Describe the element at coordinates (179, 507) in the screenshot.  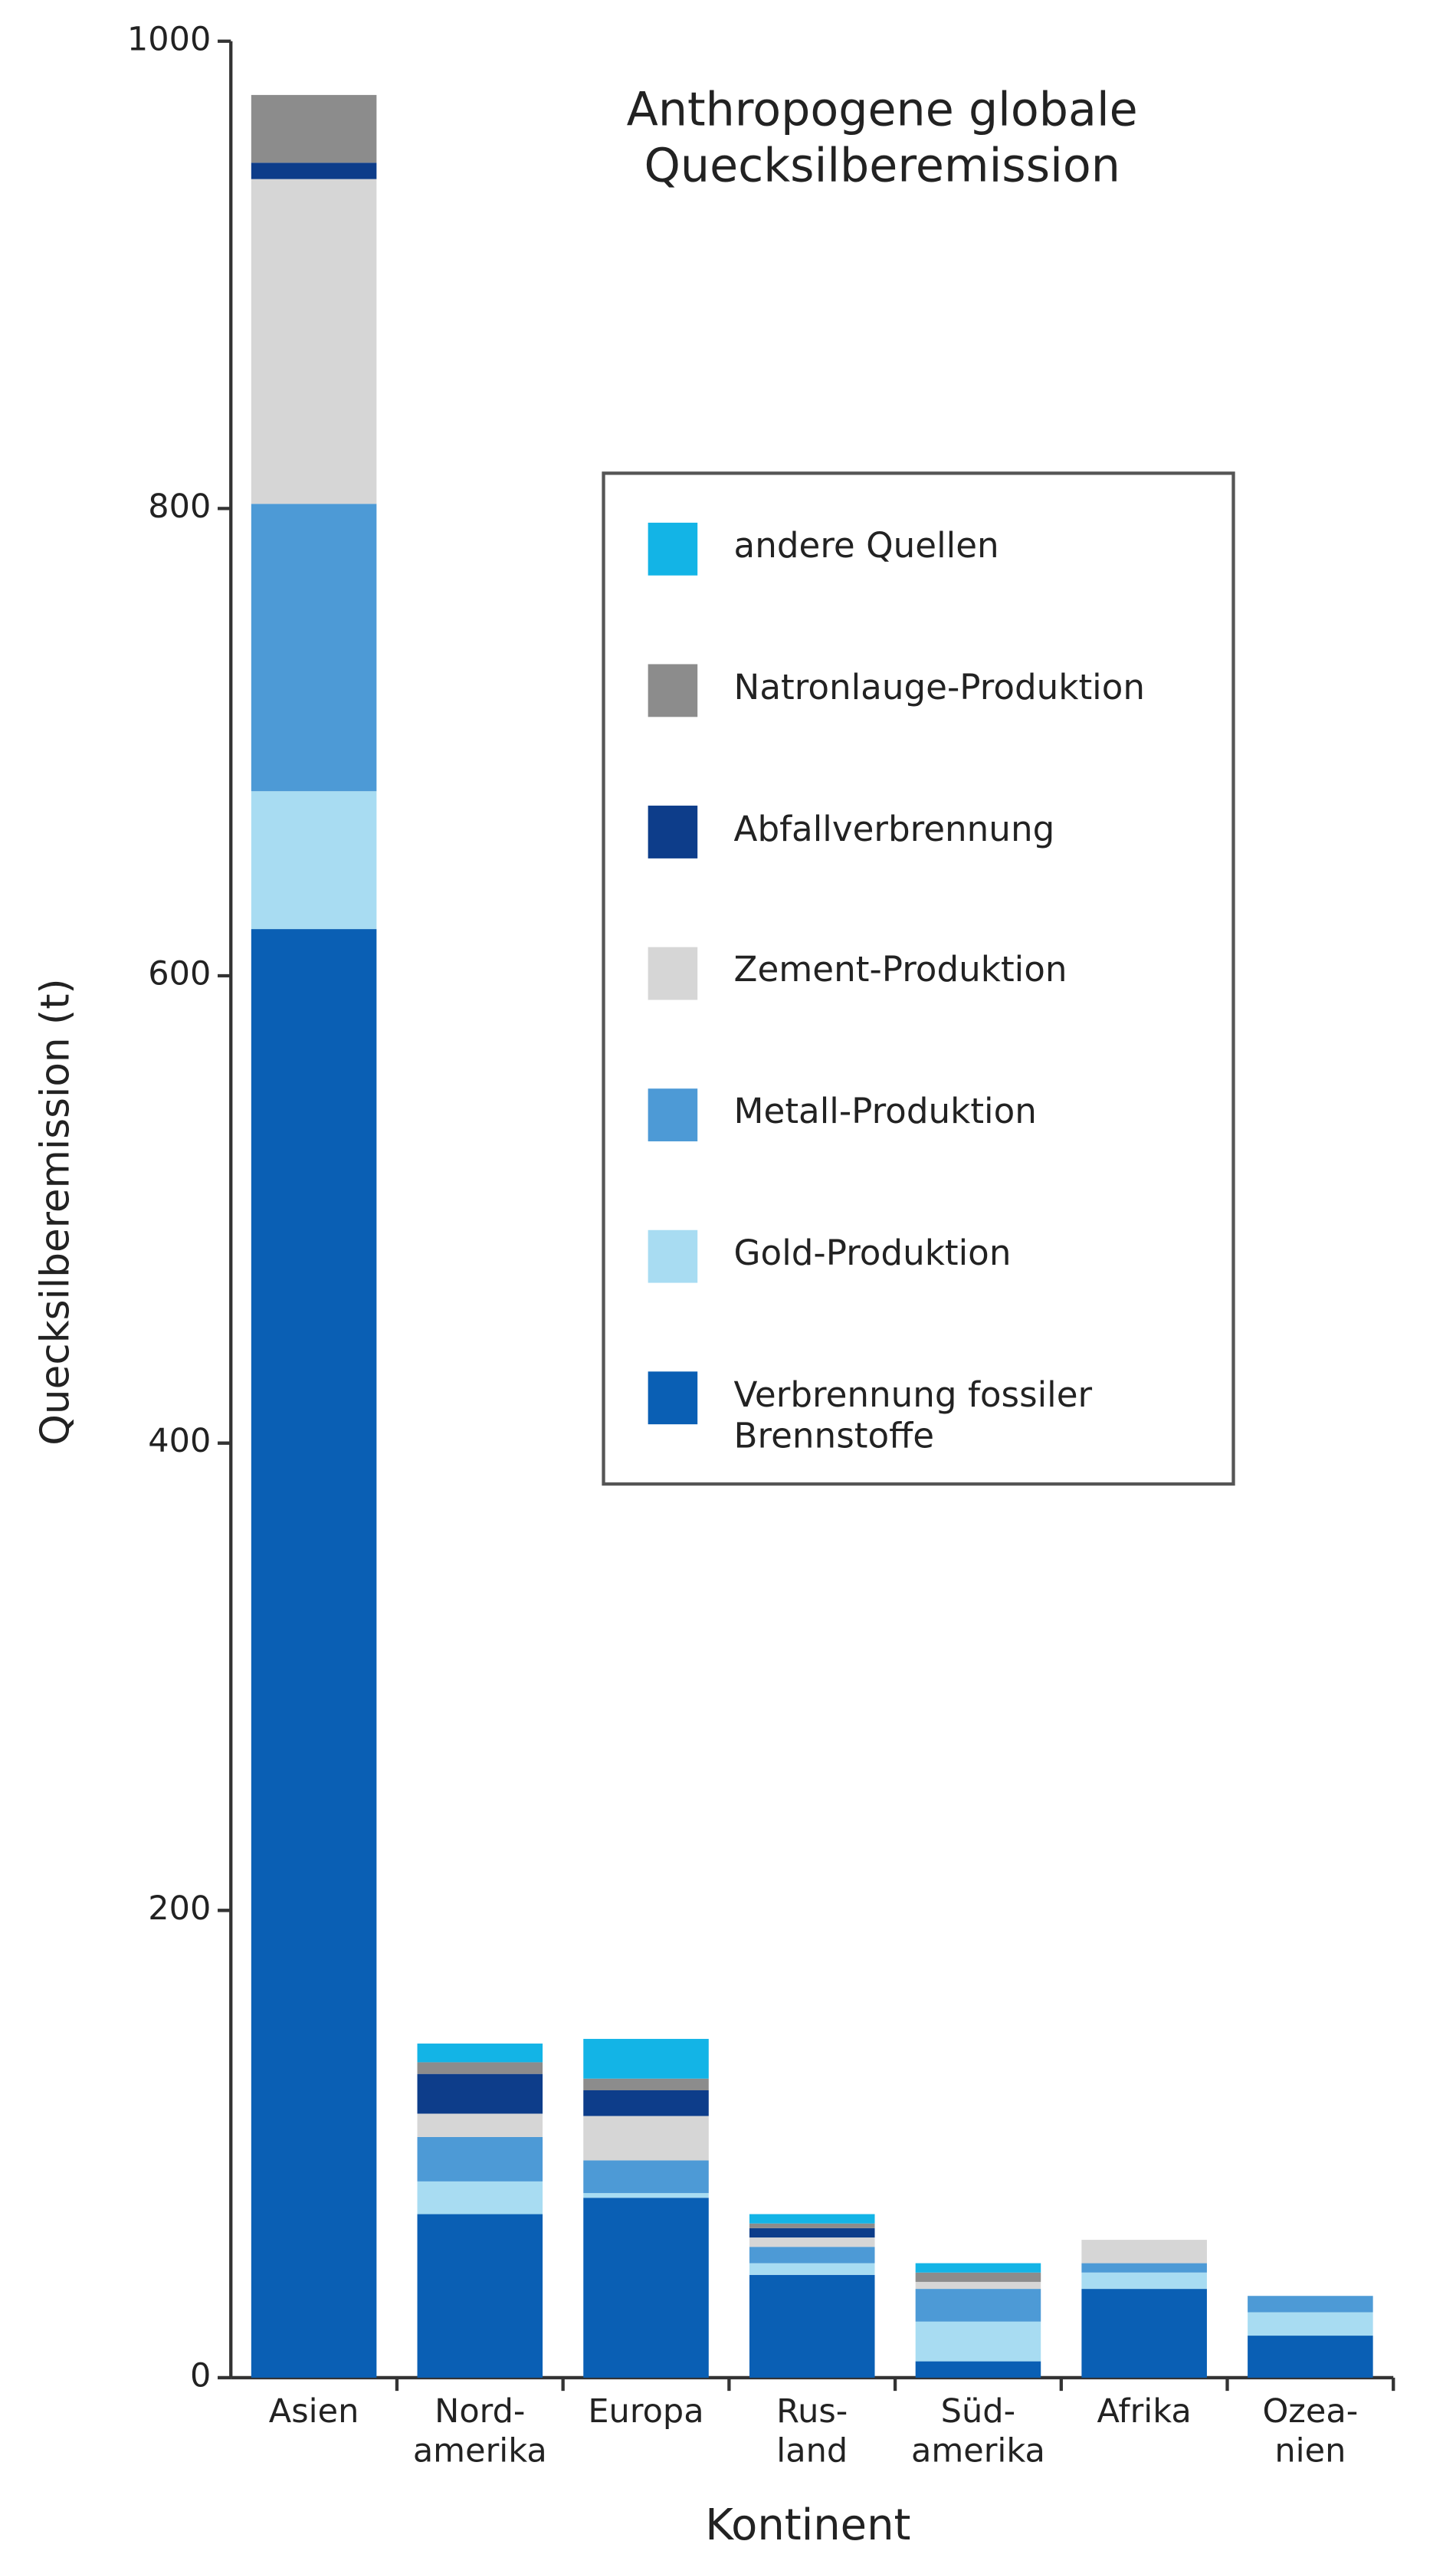
I see `y-tick-label: 800` at that location.